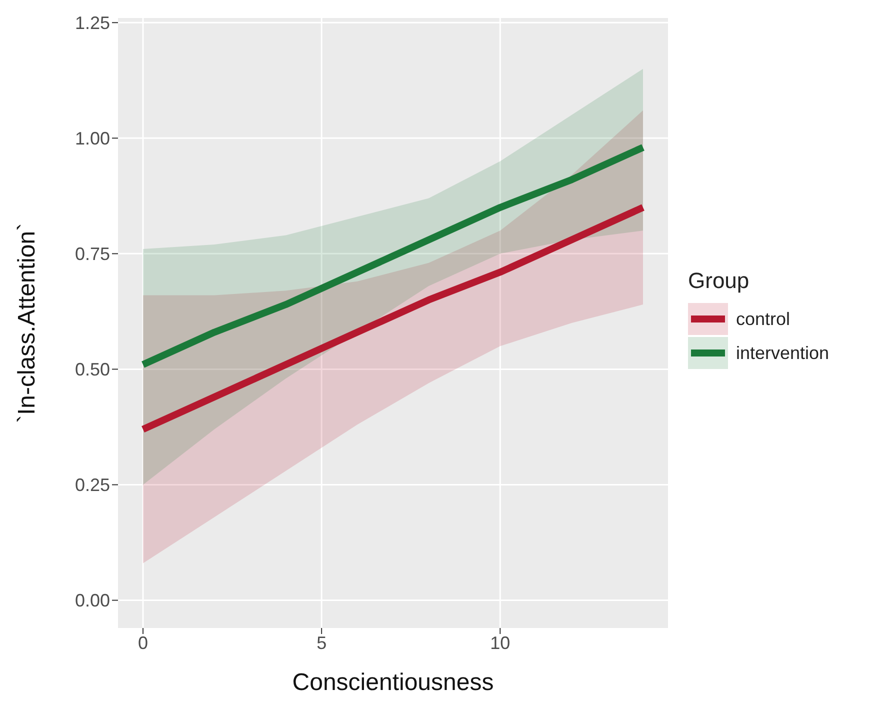 The height and width of the screenshot is (716, 892). I want to click on y-tick-label: 0.50, so click(92, 370).